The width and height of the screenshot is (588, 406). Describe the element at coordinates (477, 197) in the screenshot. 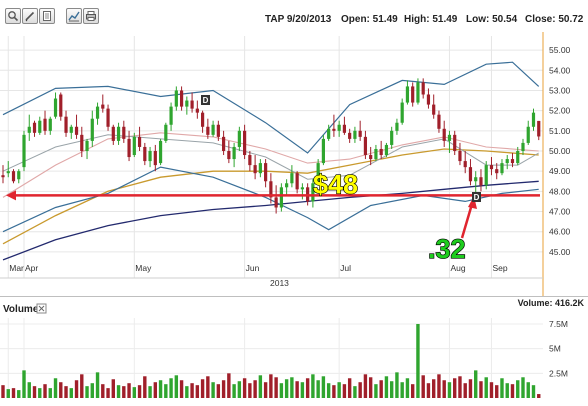

I see `dividend-marker-letter: D` at that location.